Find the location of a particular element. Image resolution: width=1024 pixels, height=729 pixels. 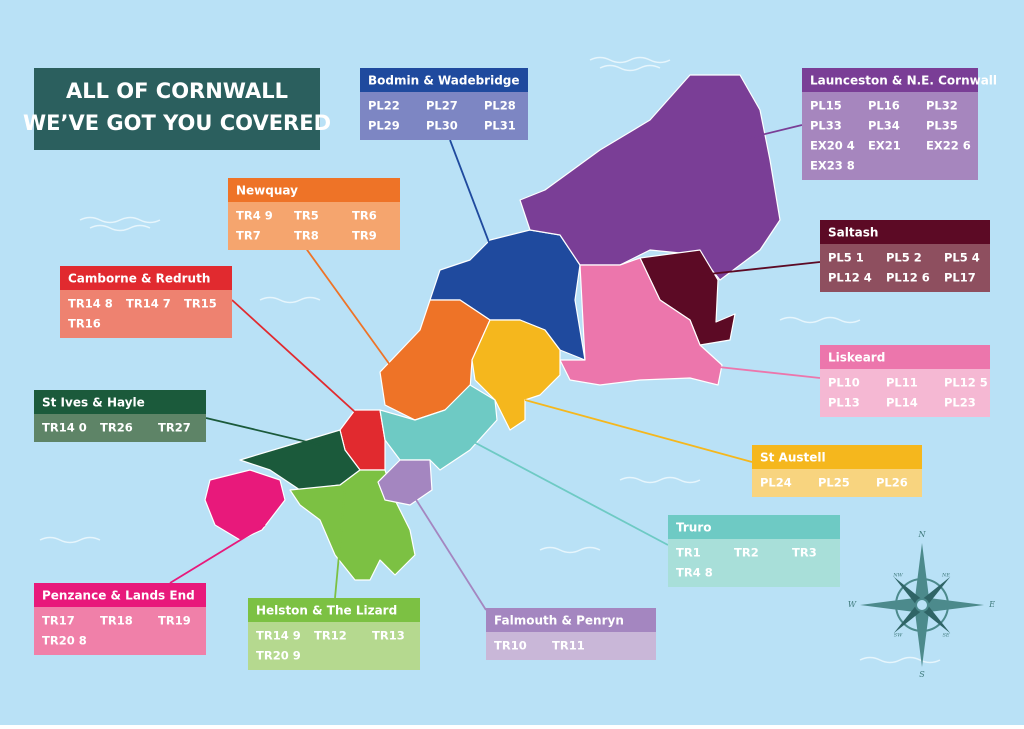

postcode: EX20 4 is located at coordinates (832, 146).